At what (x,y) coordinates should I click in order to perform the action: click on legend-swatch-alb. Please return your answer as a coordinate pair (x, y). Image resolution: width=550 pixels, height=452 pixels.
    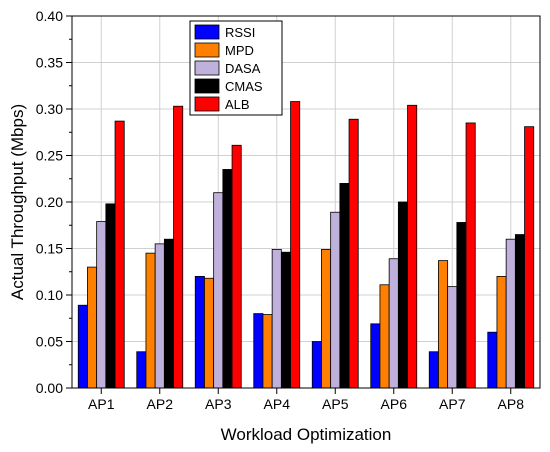
    Looking at the image, I should click on (207, 104).